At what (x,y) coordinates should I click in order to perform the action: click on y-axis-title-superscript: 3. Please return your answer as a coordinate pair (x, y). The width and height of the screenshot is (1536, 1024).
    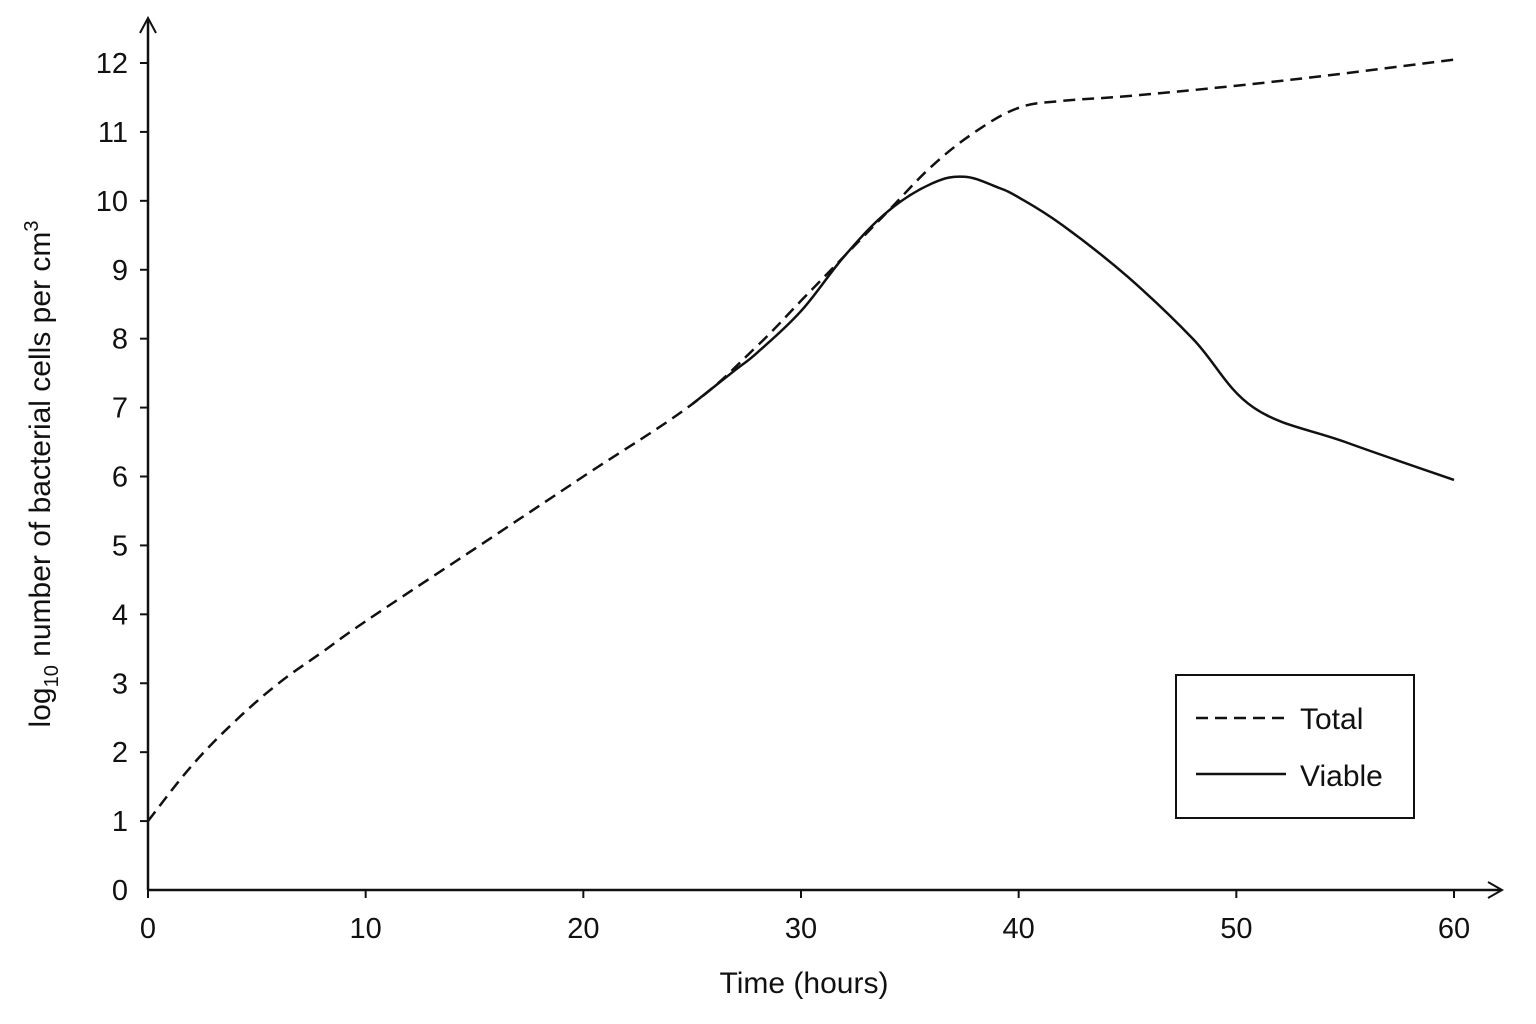
    Looking at the image, I should click on (32, 226).